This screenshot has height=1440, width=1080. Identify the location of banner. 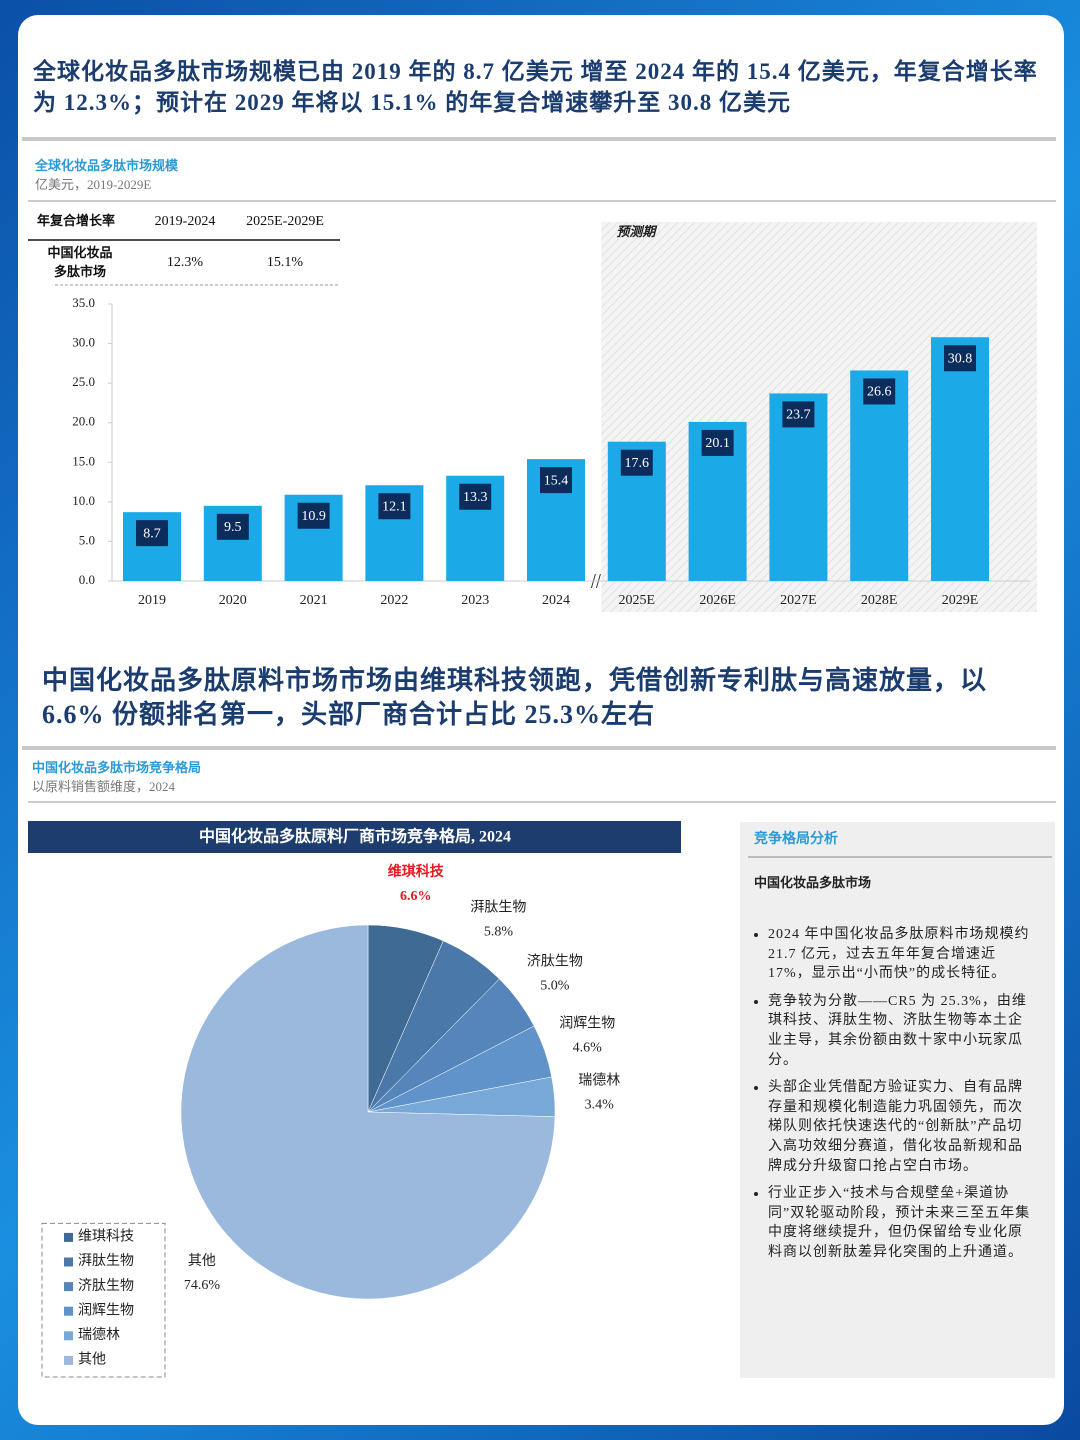
(354, 837).